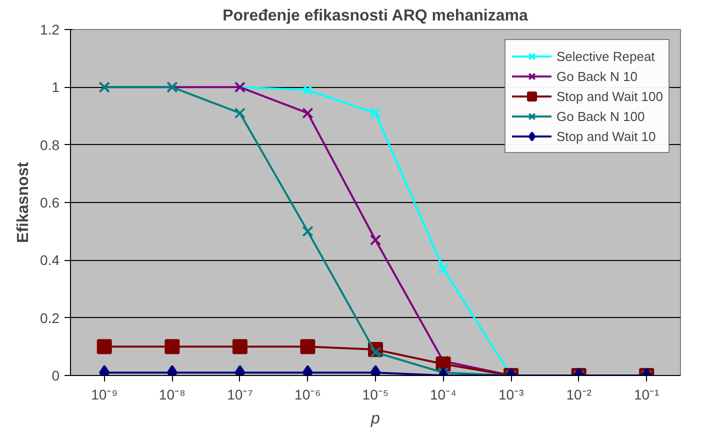 The width and height of the screenshot is (717, 437). What do you see at coordinates (597, 76) in the screenshot?
I see `legend-label: Go Back N 10` at bounding box center [597, 76].